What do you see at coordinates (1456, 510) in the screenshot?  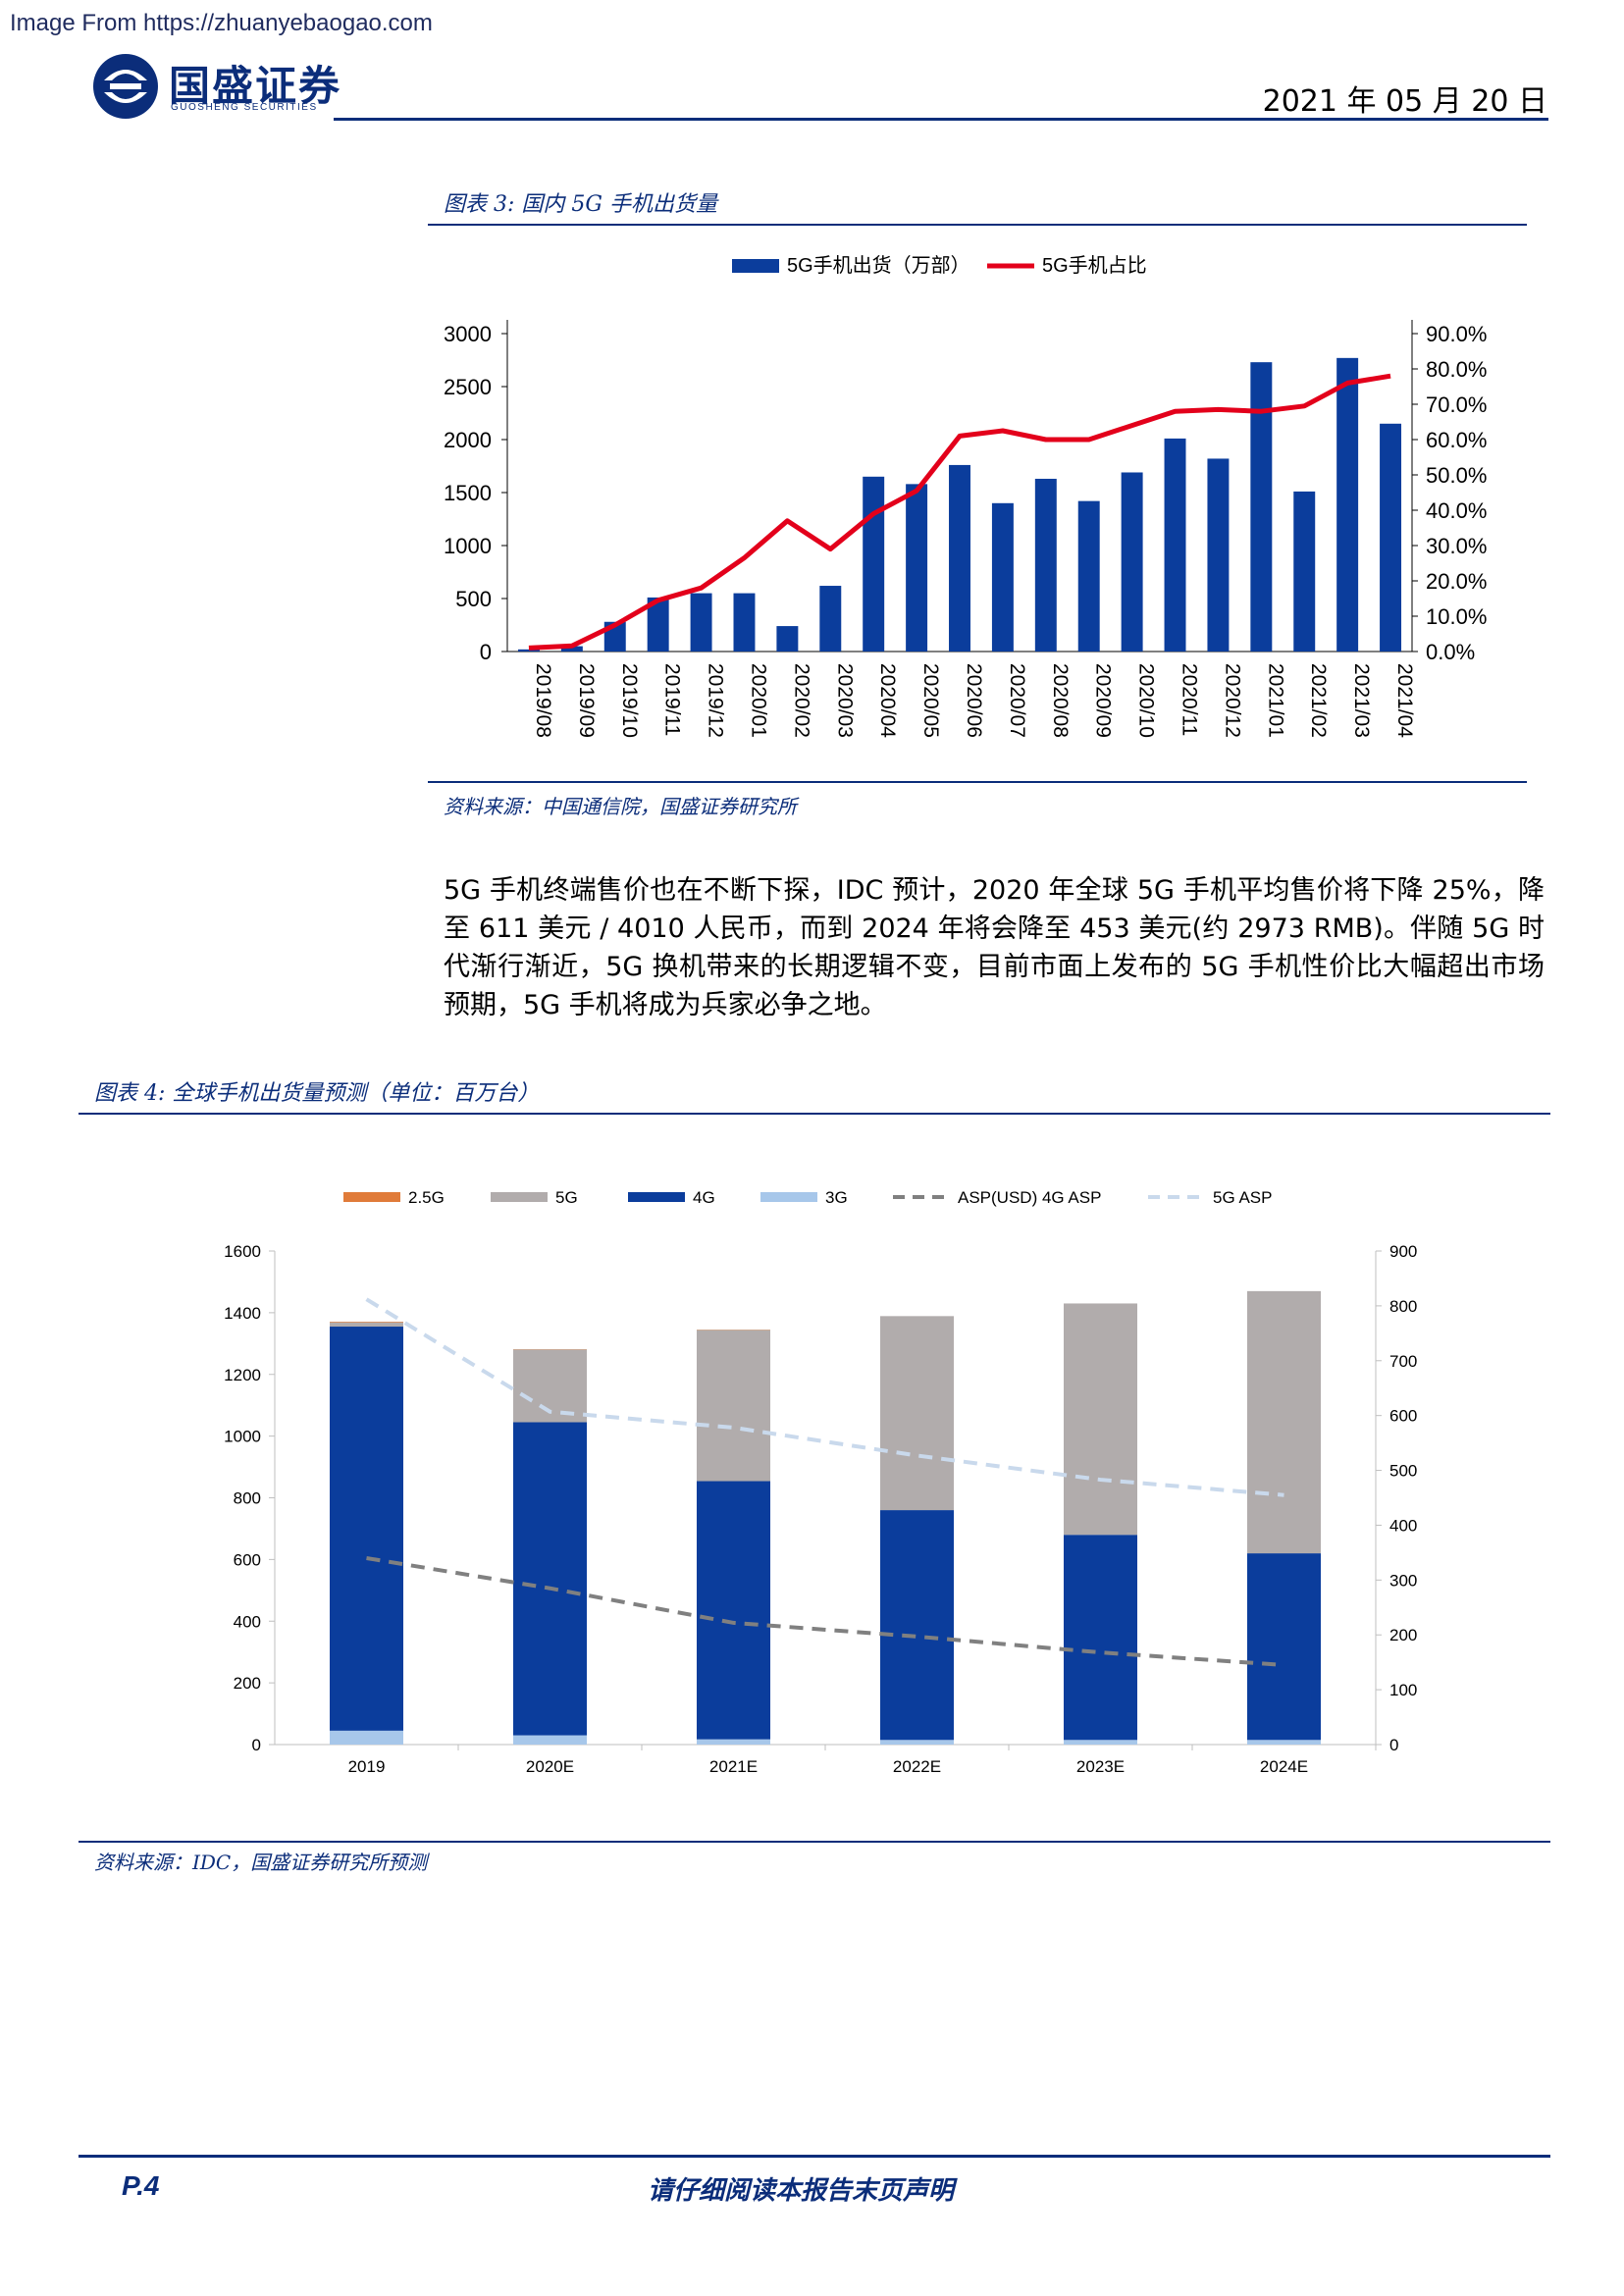 I see `right-tick-label: 40.0%` at bounding box center [1456, 510].